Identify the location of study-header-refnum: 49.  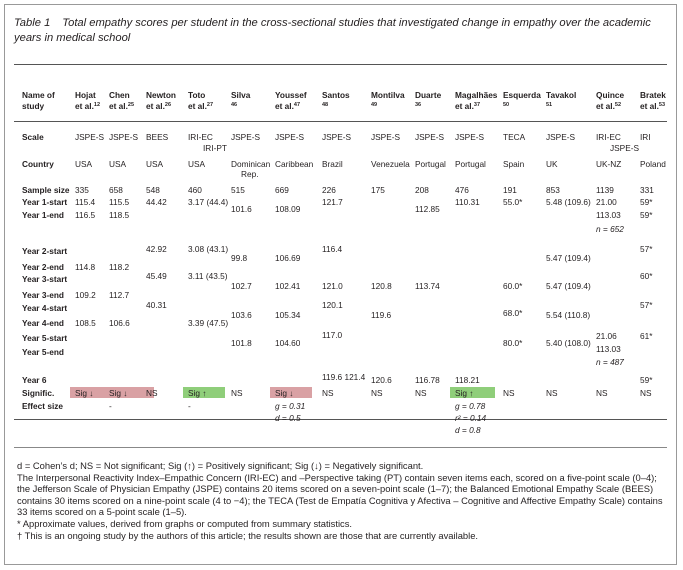
(374, 105).